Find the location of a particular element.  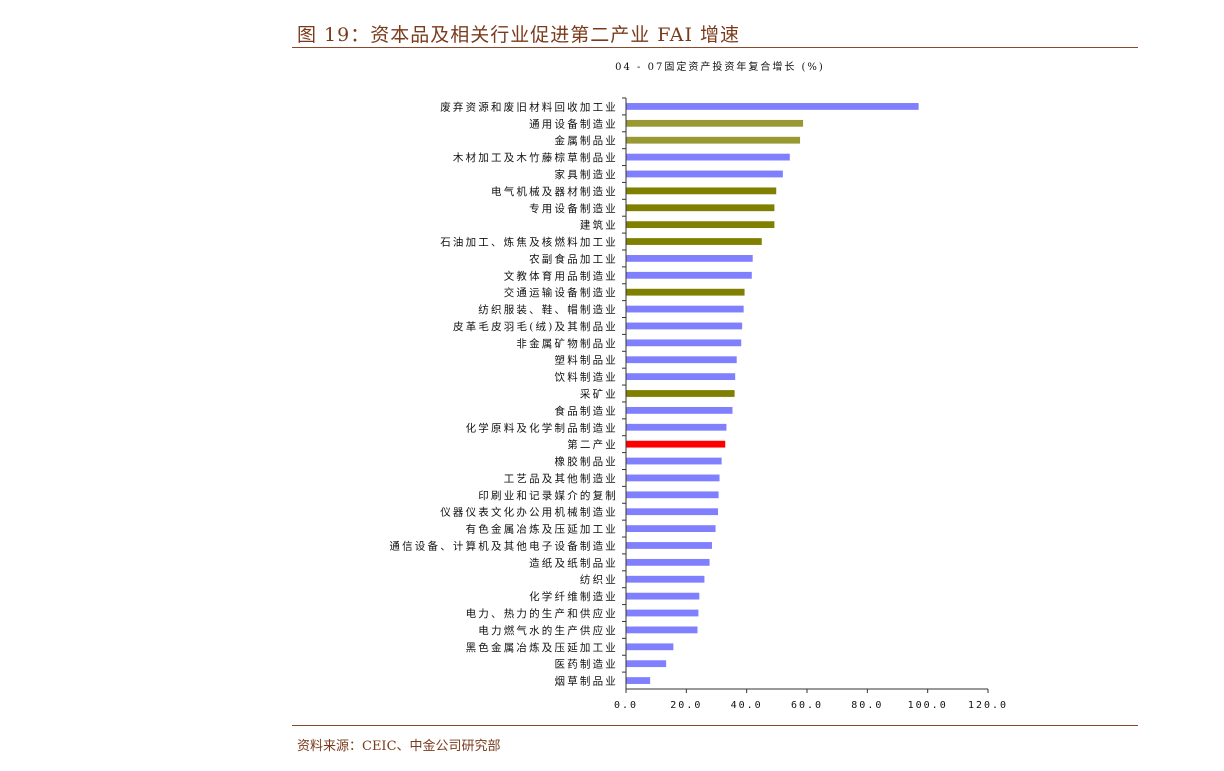

category-label: 农副食品加工业 is located at coordinates (573, 258).